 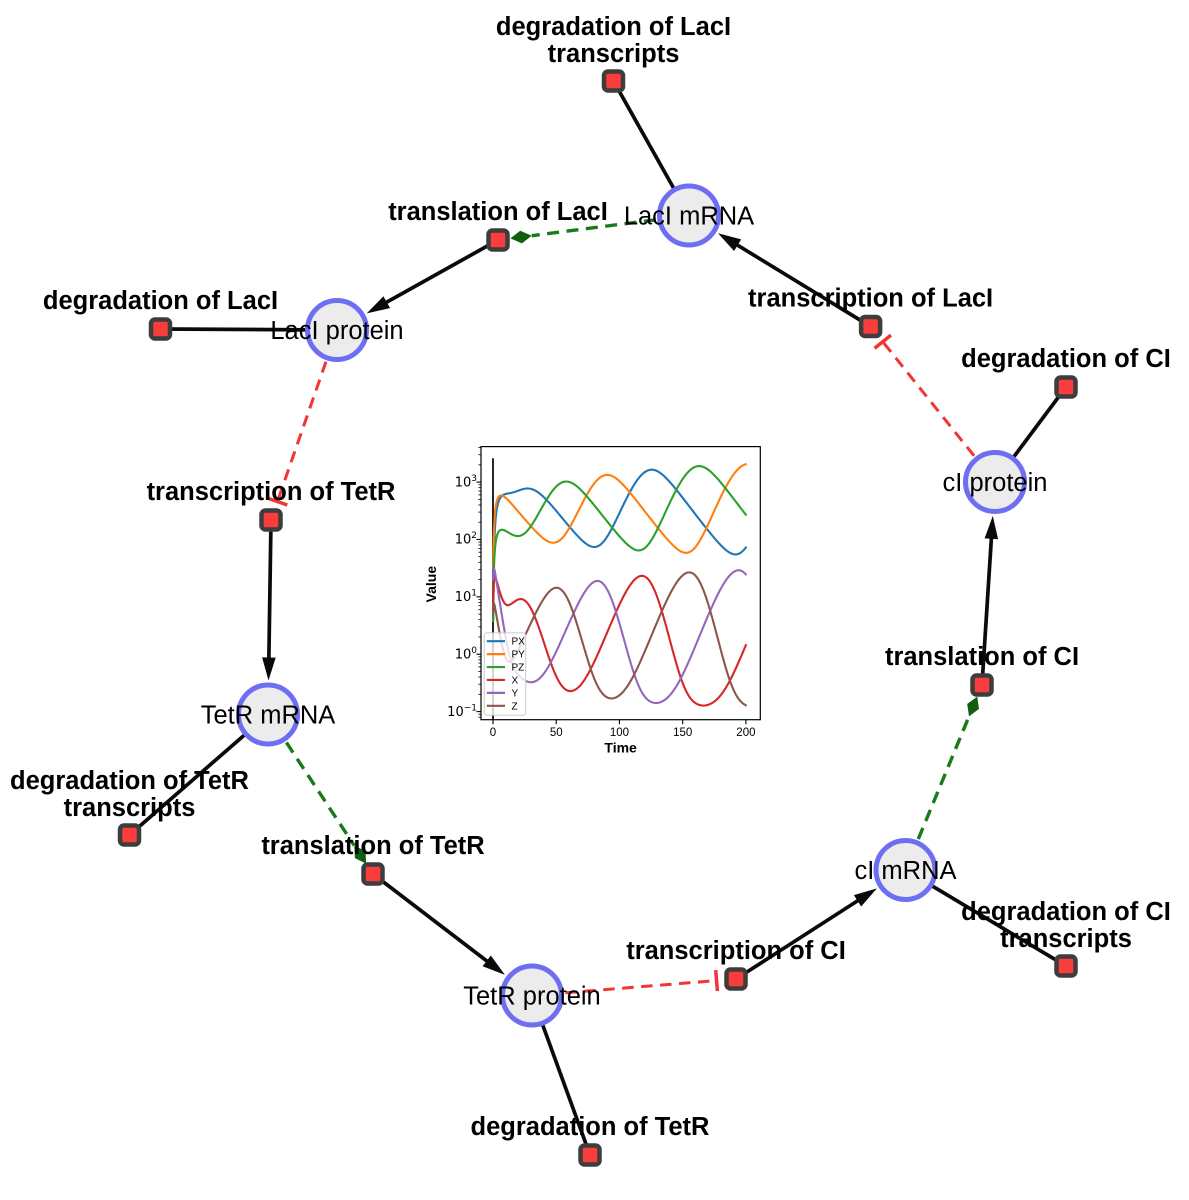 I want to click on x-tick-label-200: 200, so click(x=745, y=733).